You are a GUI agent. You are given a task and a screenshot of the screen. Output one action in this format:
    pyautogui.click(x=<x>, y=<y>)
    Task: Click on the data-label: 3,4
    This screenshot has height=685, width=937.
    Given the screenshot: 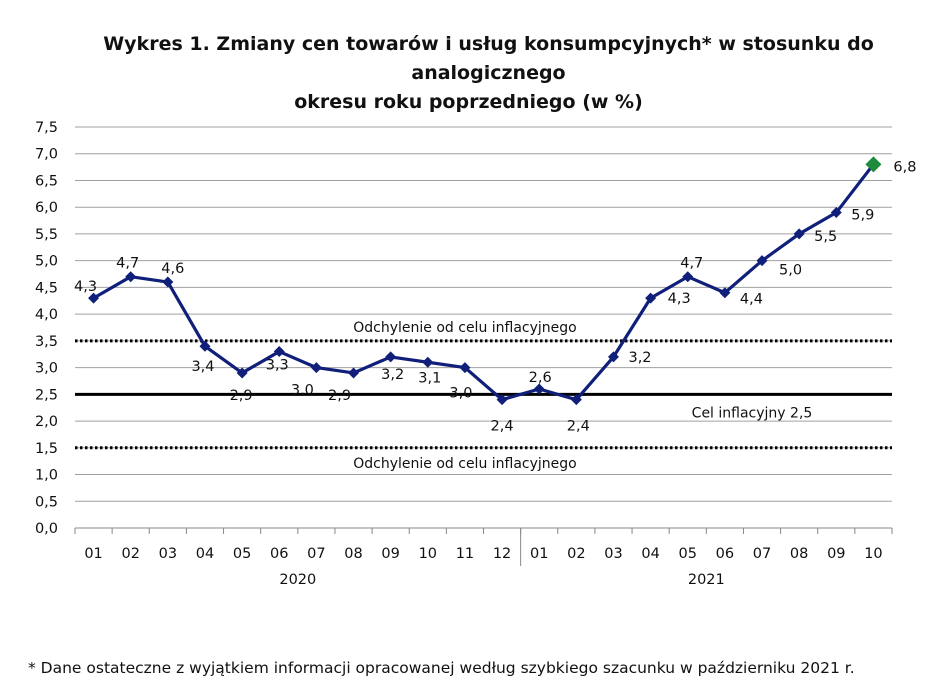 What is the action you would take?
    pyautogui.click(x=202, y=367)
    